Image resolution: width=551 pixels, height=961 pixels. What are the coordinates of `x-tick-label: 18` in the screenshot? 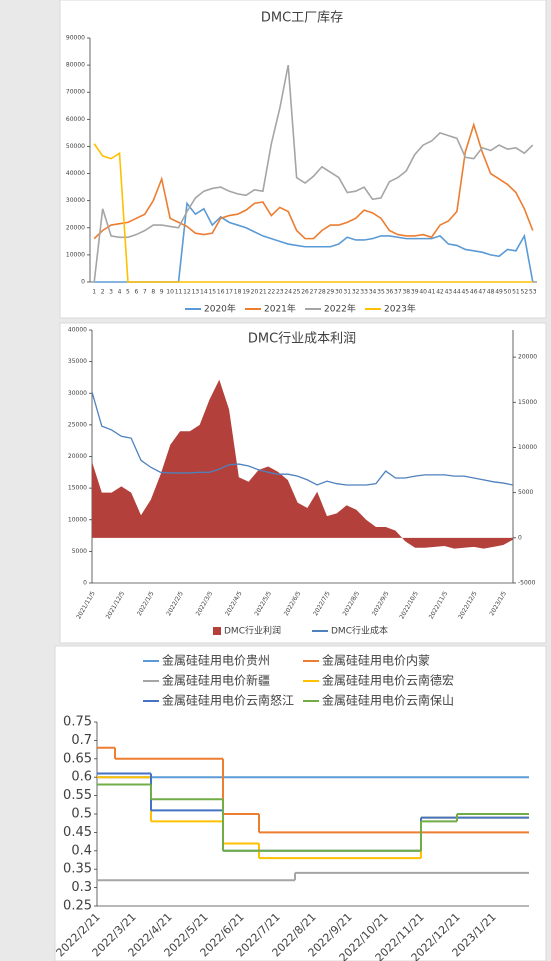 It's located at (238, 292).